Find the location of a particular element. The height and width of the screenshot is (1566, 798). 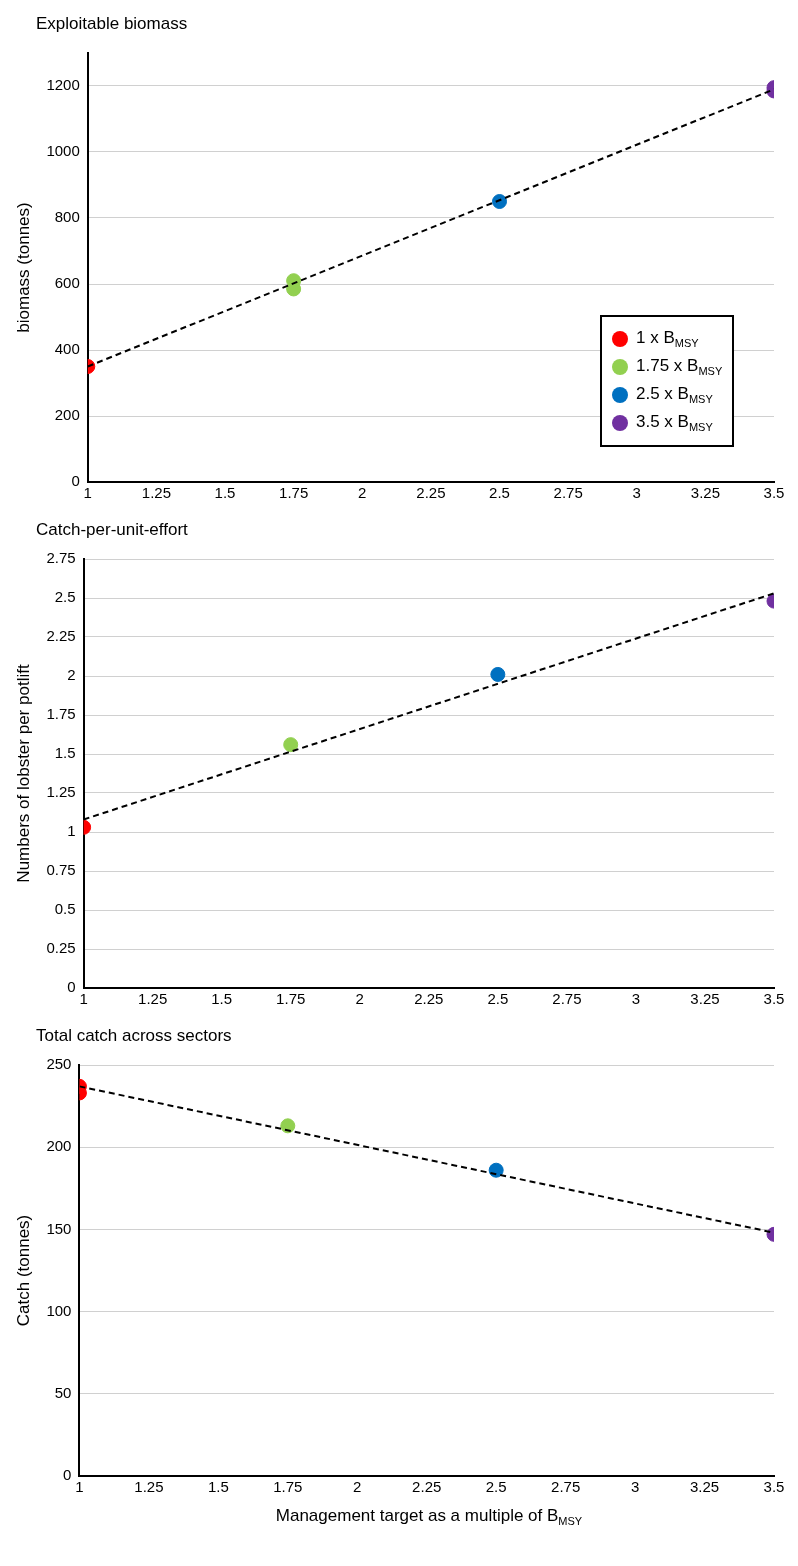

y-tick-label: 1 is located at coordinates (71, 831).